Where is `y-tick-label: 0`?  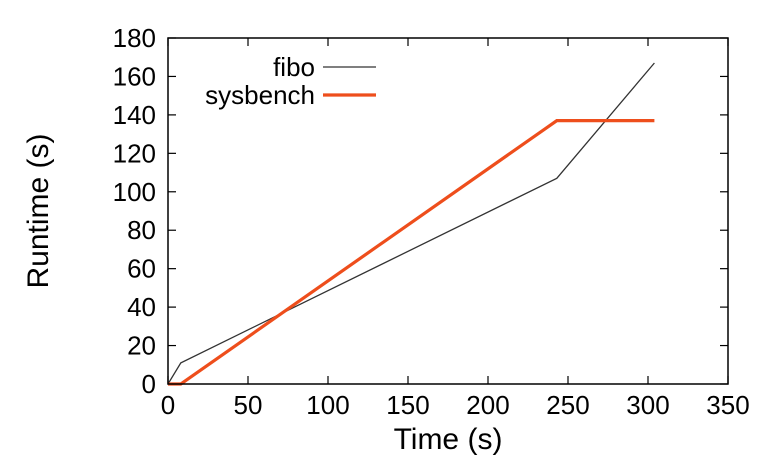
y-tick-label: 0 is located at coordinates (149, 384).